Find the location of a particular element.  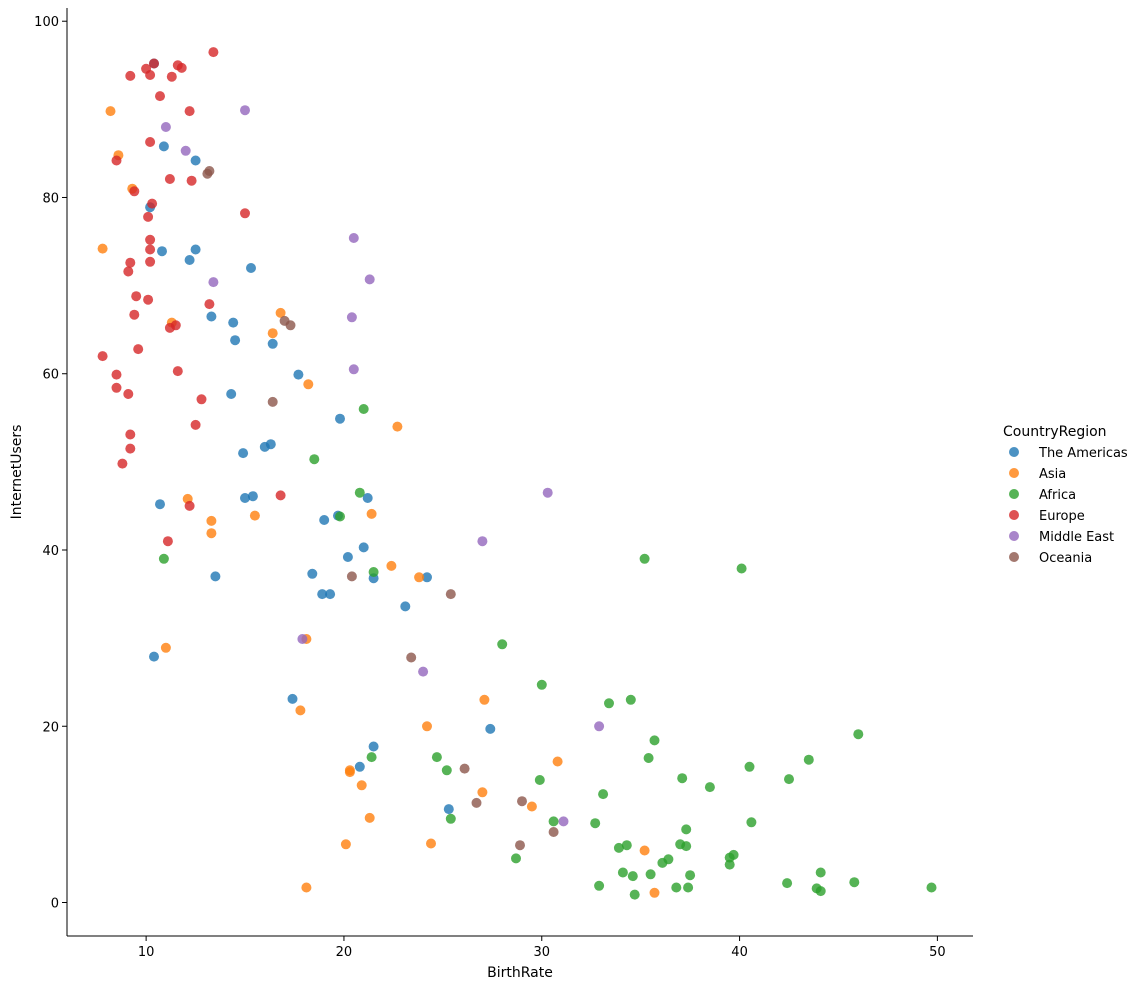

y-tick-label: 0 is located at coordinates (55, 904).